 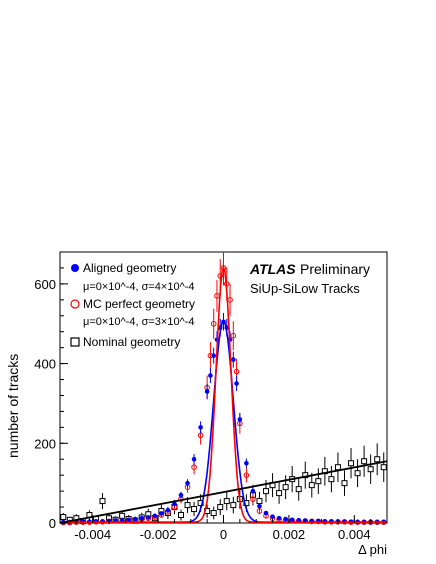 What do you see at coordinates (139, 322) in the screenshot?
I see `legend-params-mc: μ=0×10^-4, σ=3×10^-4` at bounding box center [139, 322].